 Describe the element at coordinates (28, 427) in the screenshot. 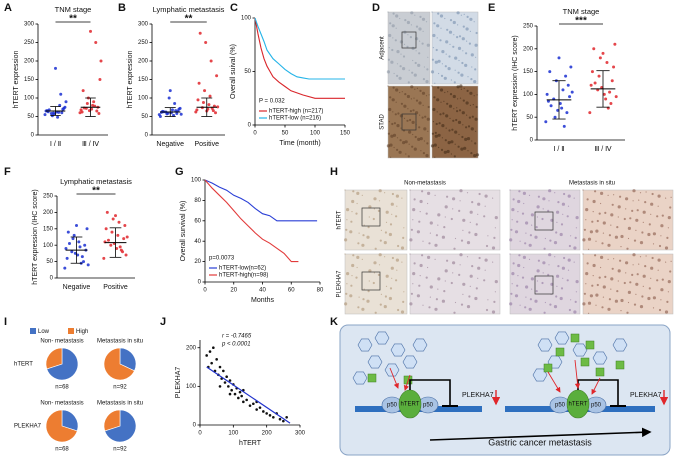

I see `row-label: PLEKHA7` at that location.